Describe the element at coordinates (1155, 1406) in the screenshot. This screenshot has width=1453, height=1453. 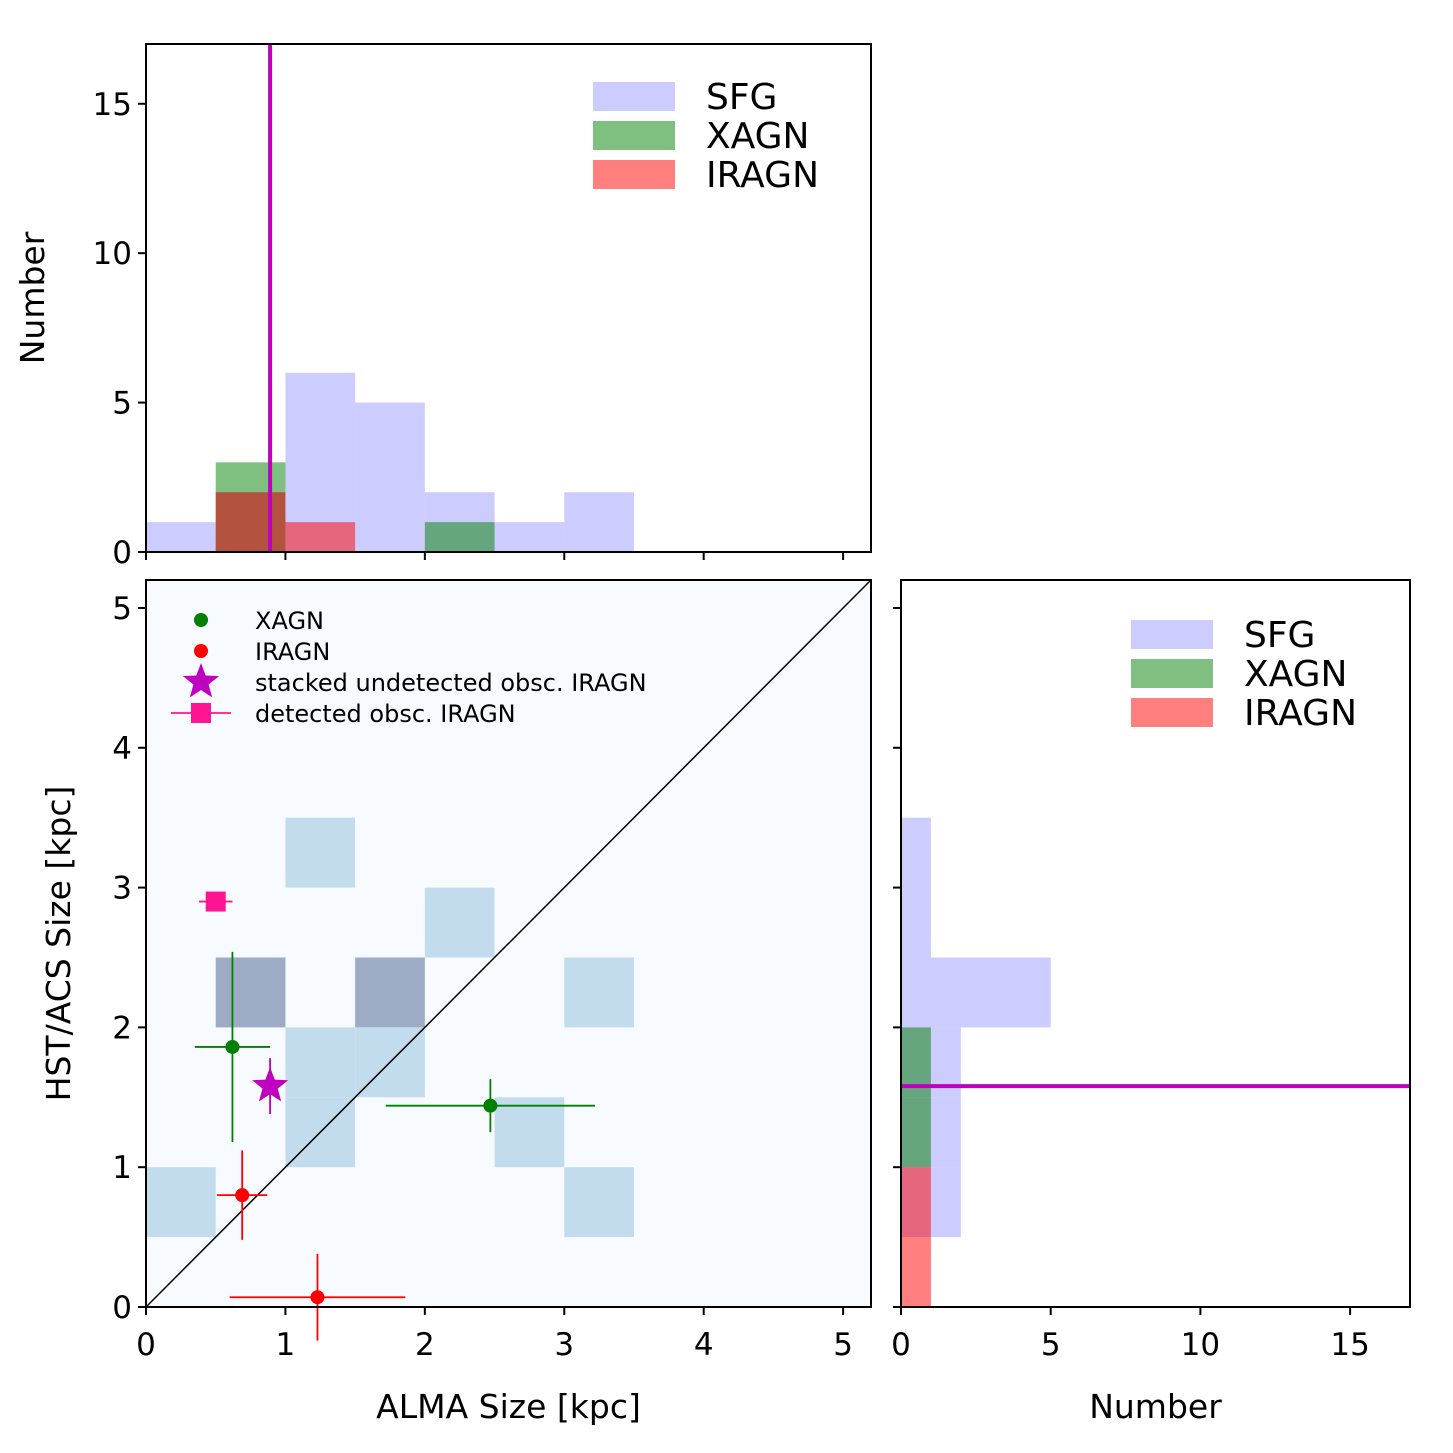
I see `right-xlabel: Number` at that location.